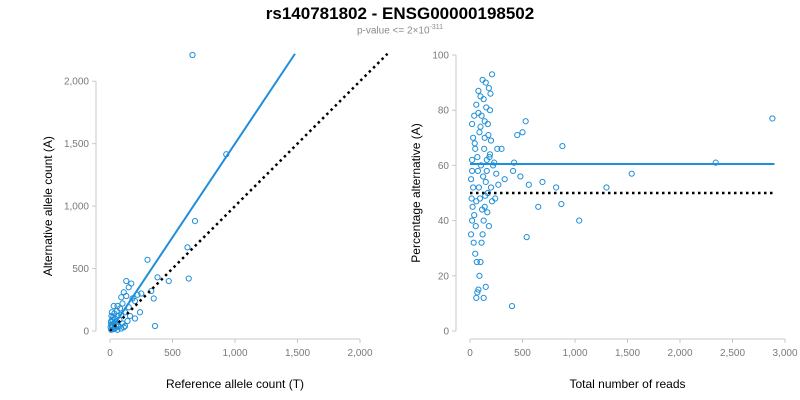 This screenshot has width=800, height=400. I want to click on left-y-tick-label: 1,500, so click(76, 144).